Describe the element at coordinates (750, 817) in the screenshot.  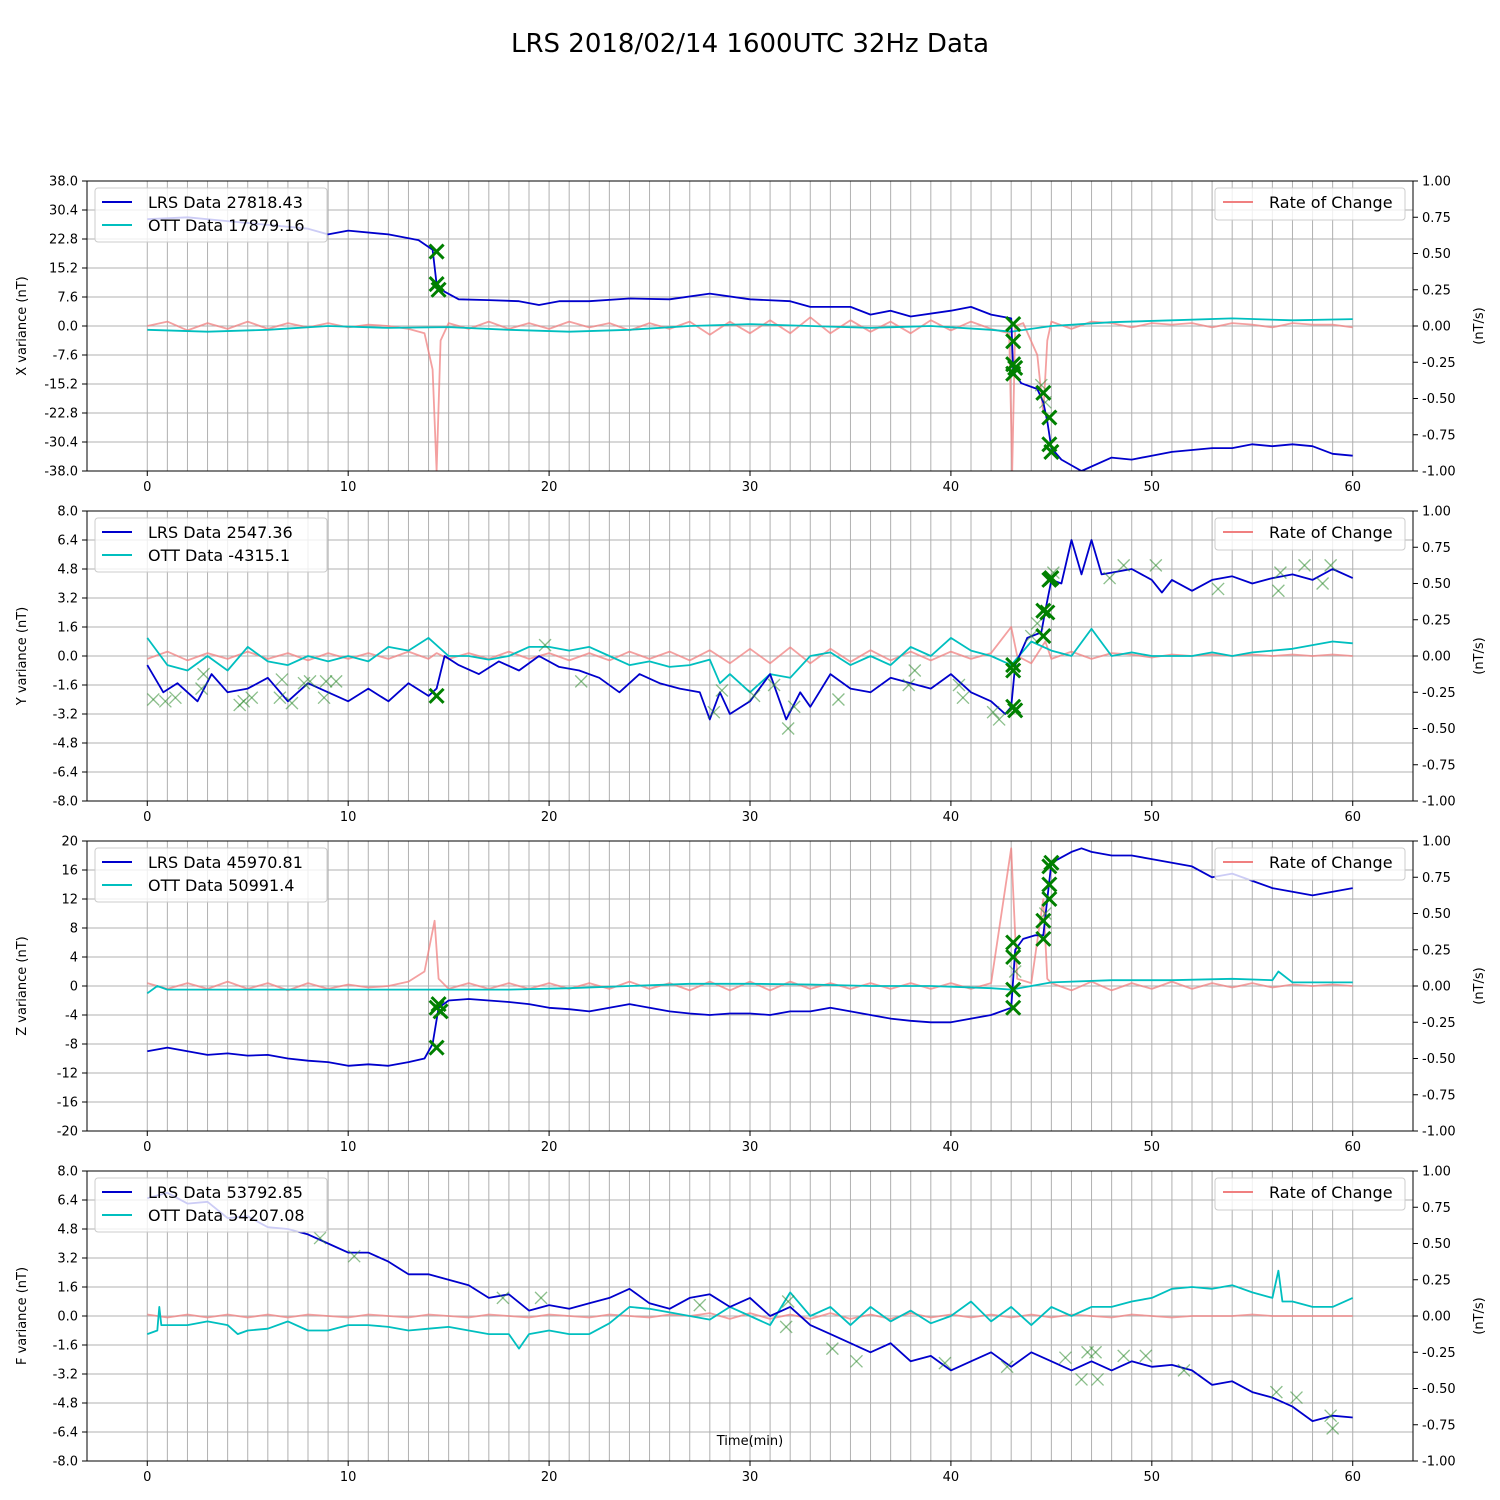
I see `x-tick-label: 30` at that location.